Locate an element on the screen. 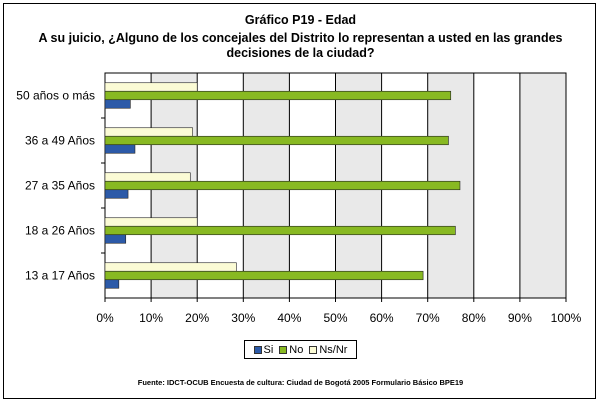  x-tick-label: 50% is located at coordinates (335, 318).